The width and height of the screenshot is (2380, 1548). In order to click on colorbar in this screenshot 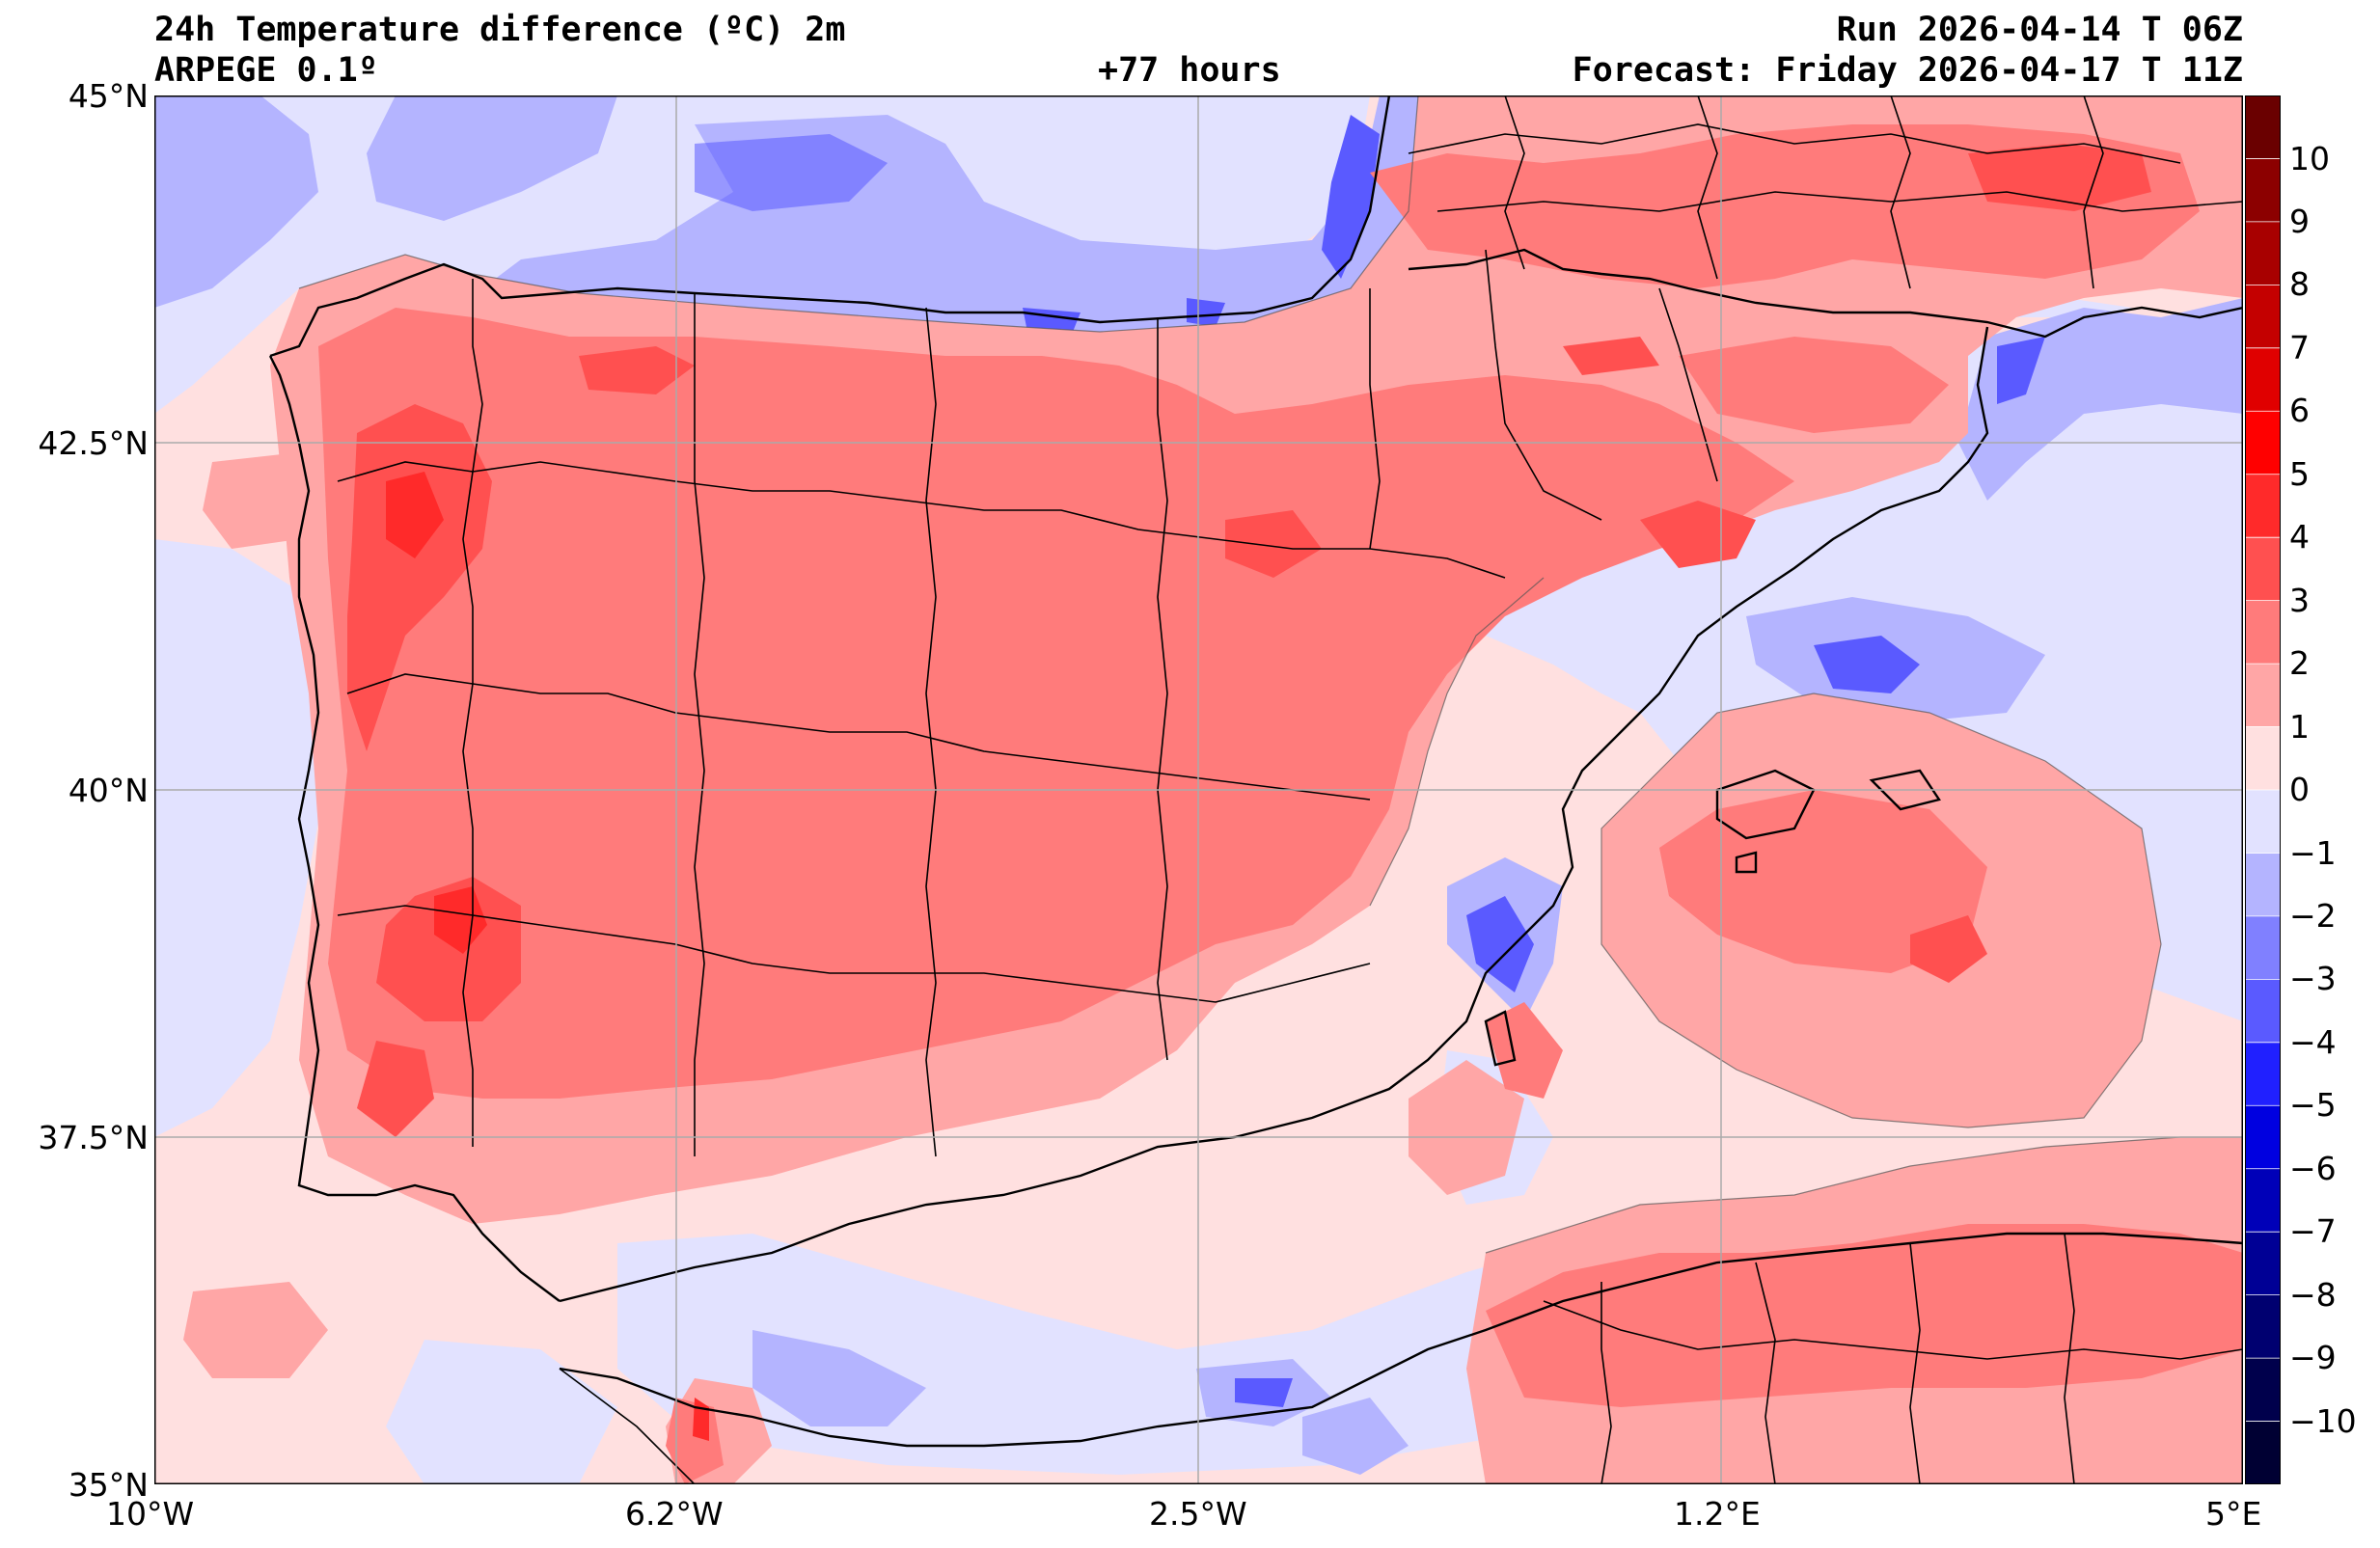, I will do `click(2263, 789)`.